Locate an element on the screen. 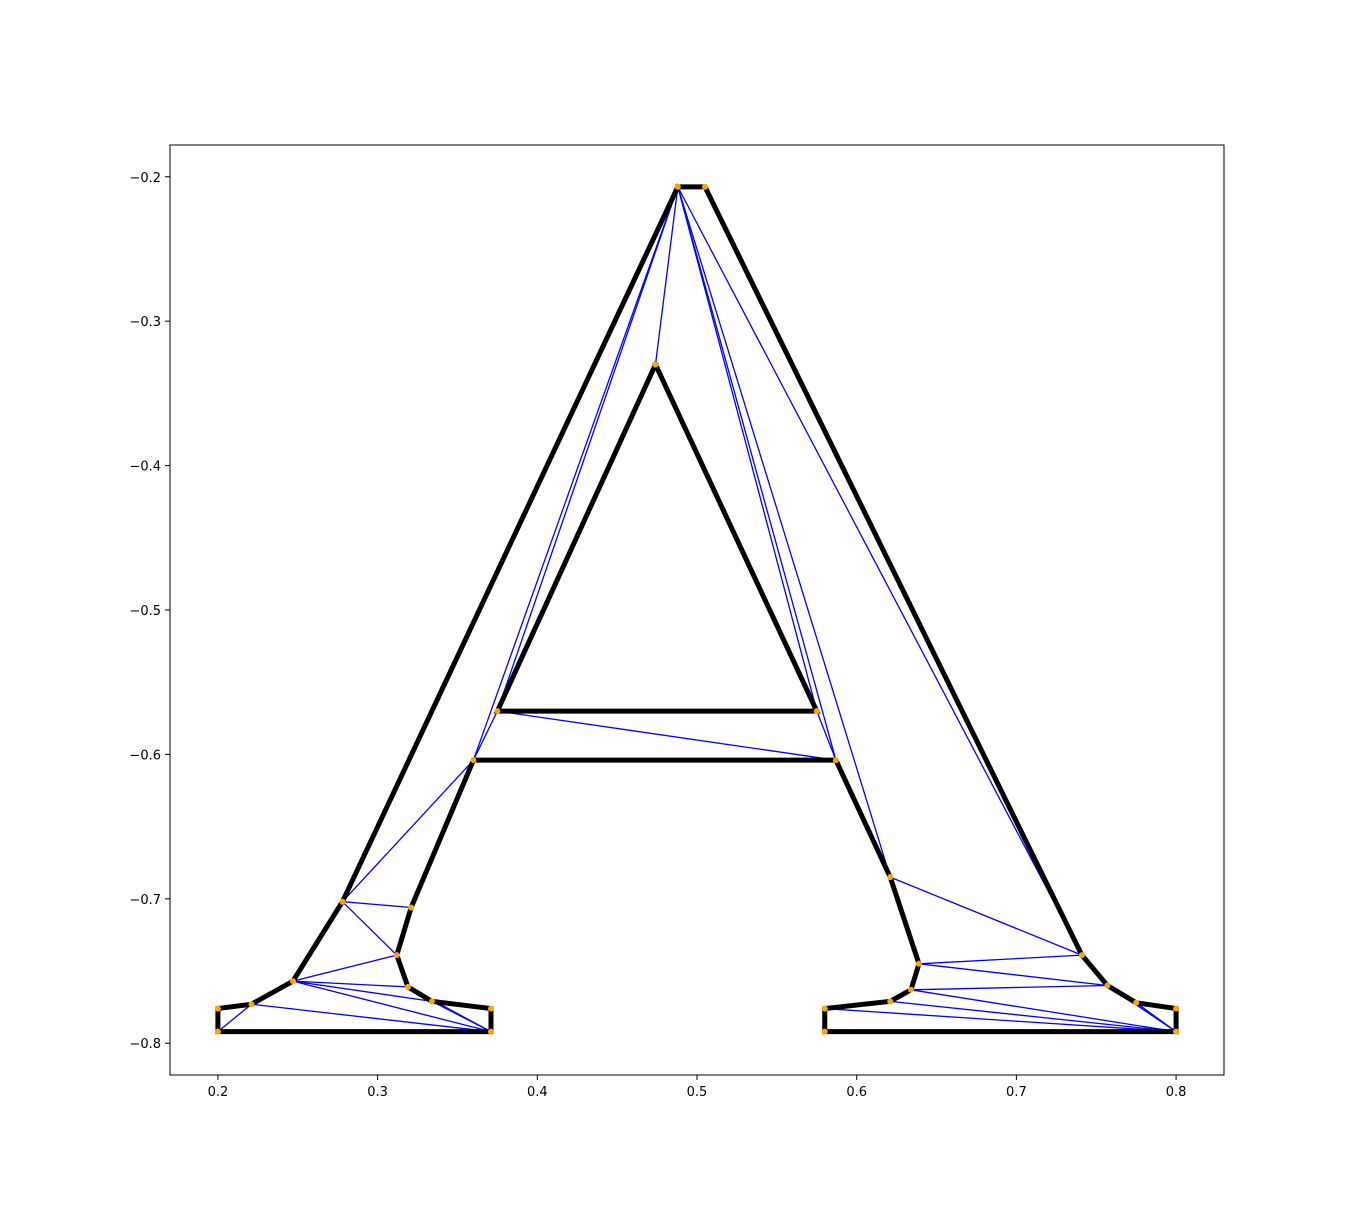 The width and height of the screenshot is (1360, 1208). y-tick-label: −0.4 is located at coordinates (145, 467).